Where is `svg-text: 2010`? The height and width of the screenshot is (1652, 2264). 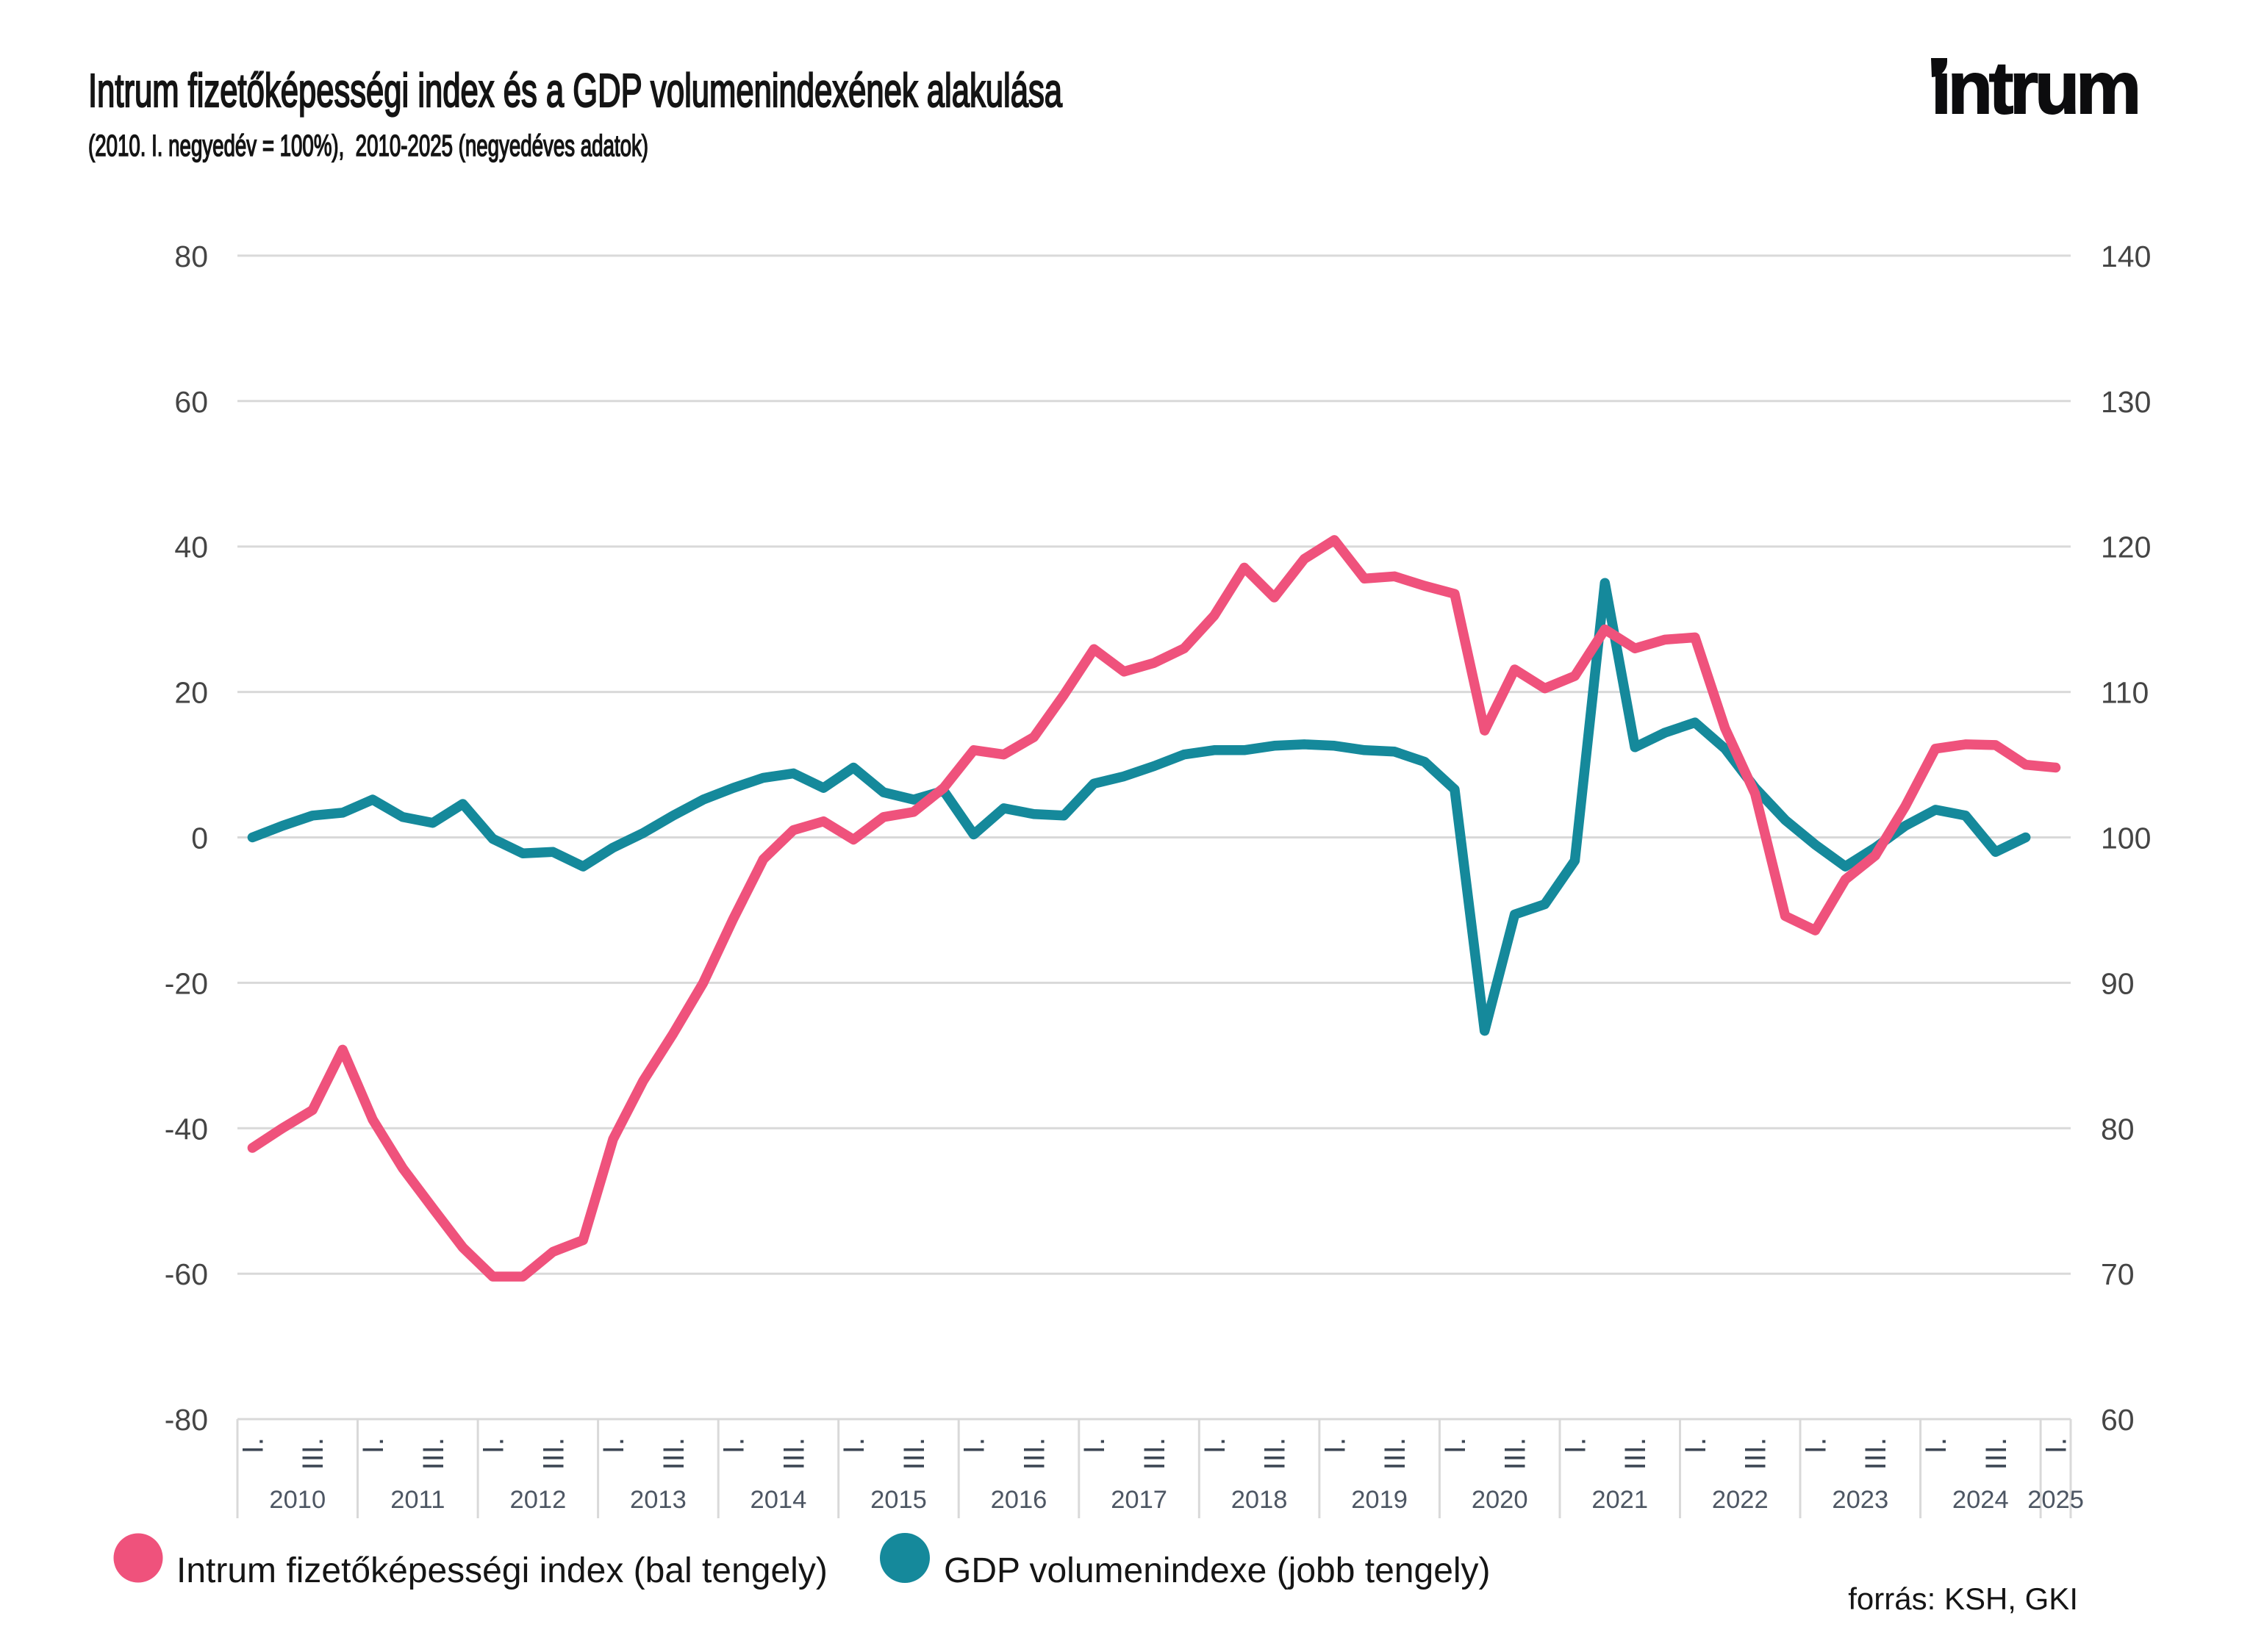
svg-text: 2010 is located at coordinates (297, 1500).